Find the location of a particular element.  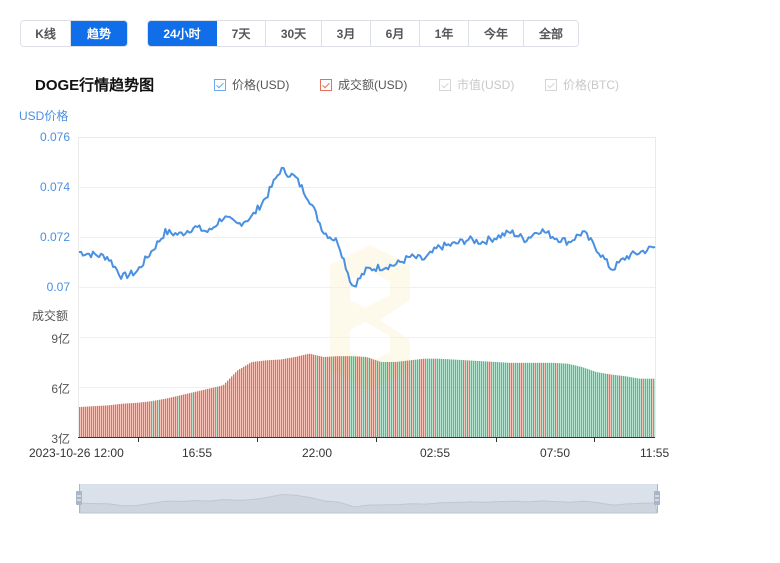

tab-trend: 趋势 is located at coordinates (99, 33).